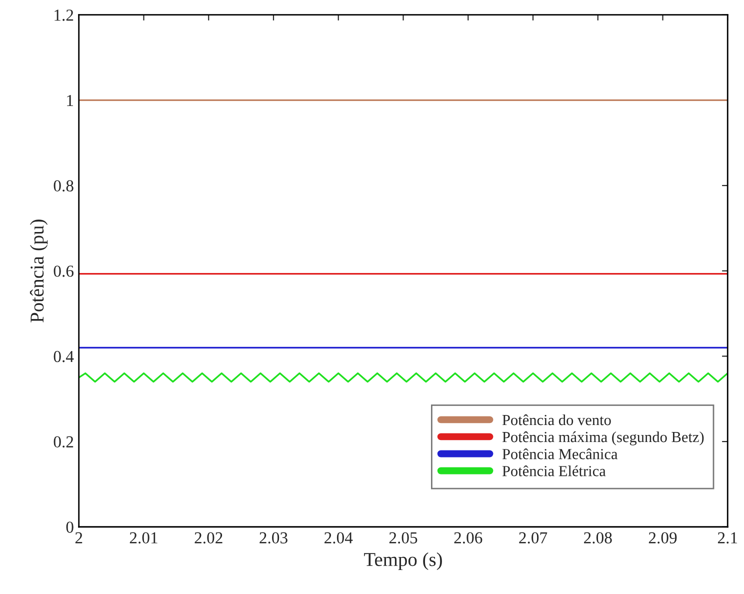 The width and height of the screenshot is (744, 594). I want to click on x-tick-label: 2.05, so click(403, 538).